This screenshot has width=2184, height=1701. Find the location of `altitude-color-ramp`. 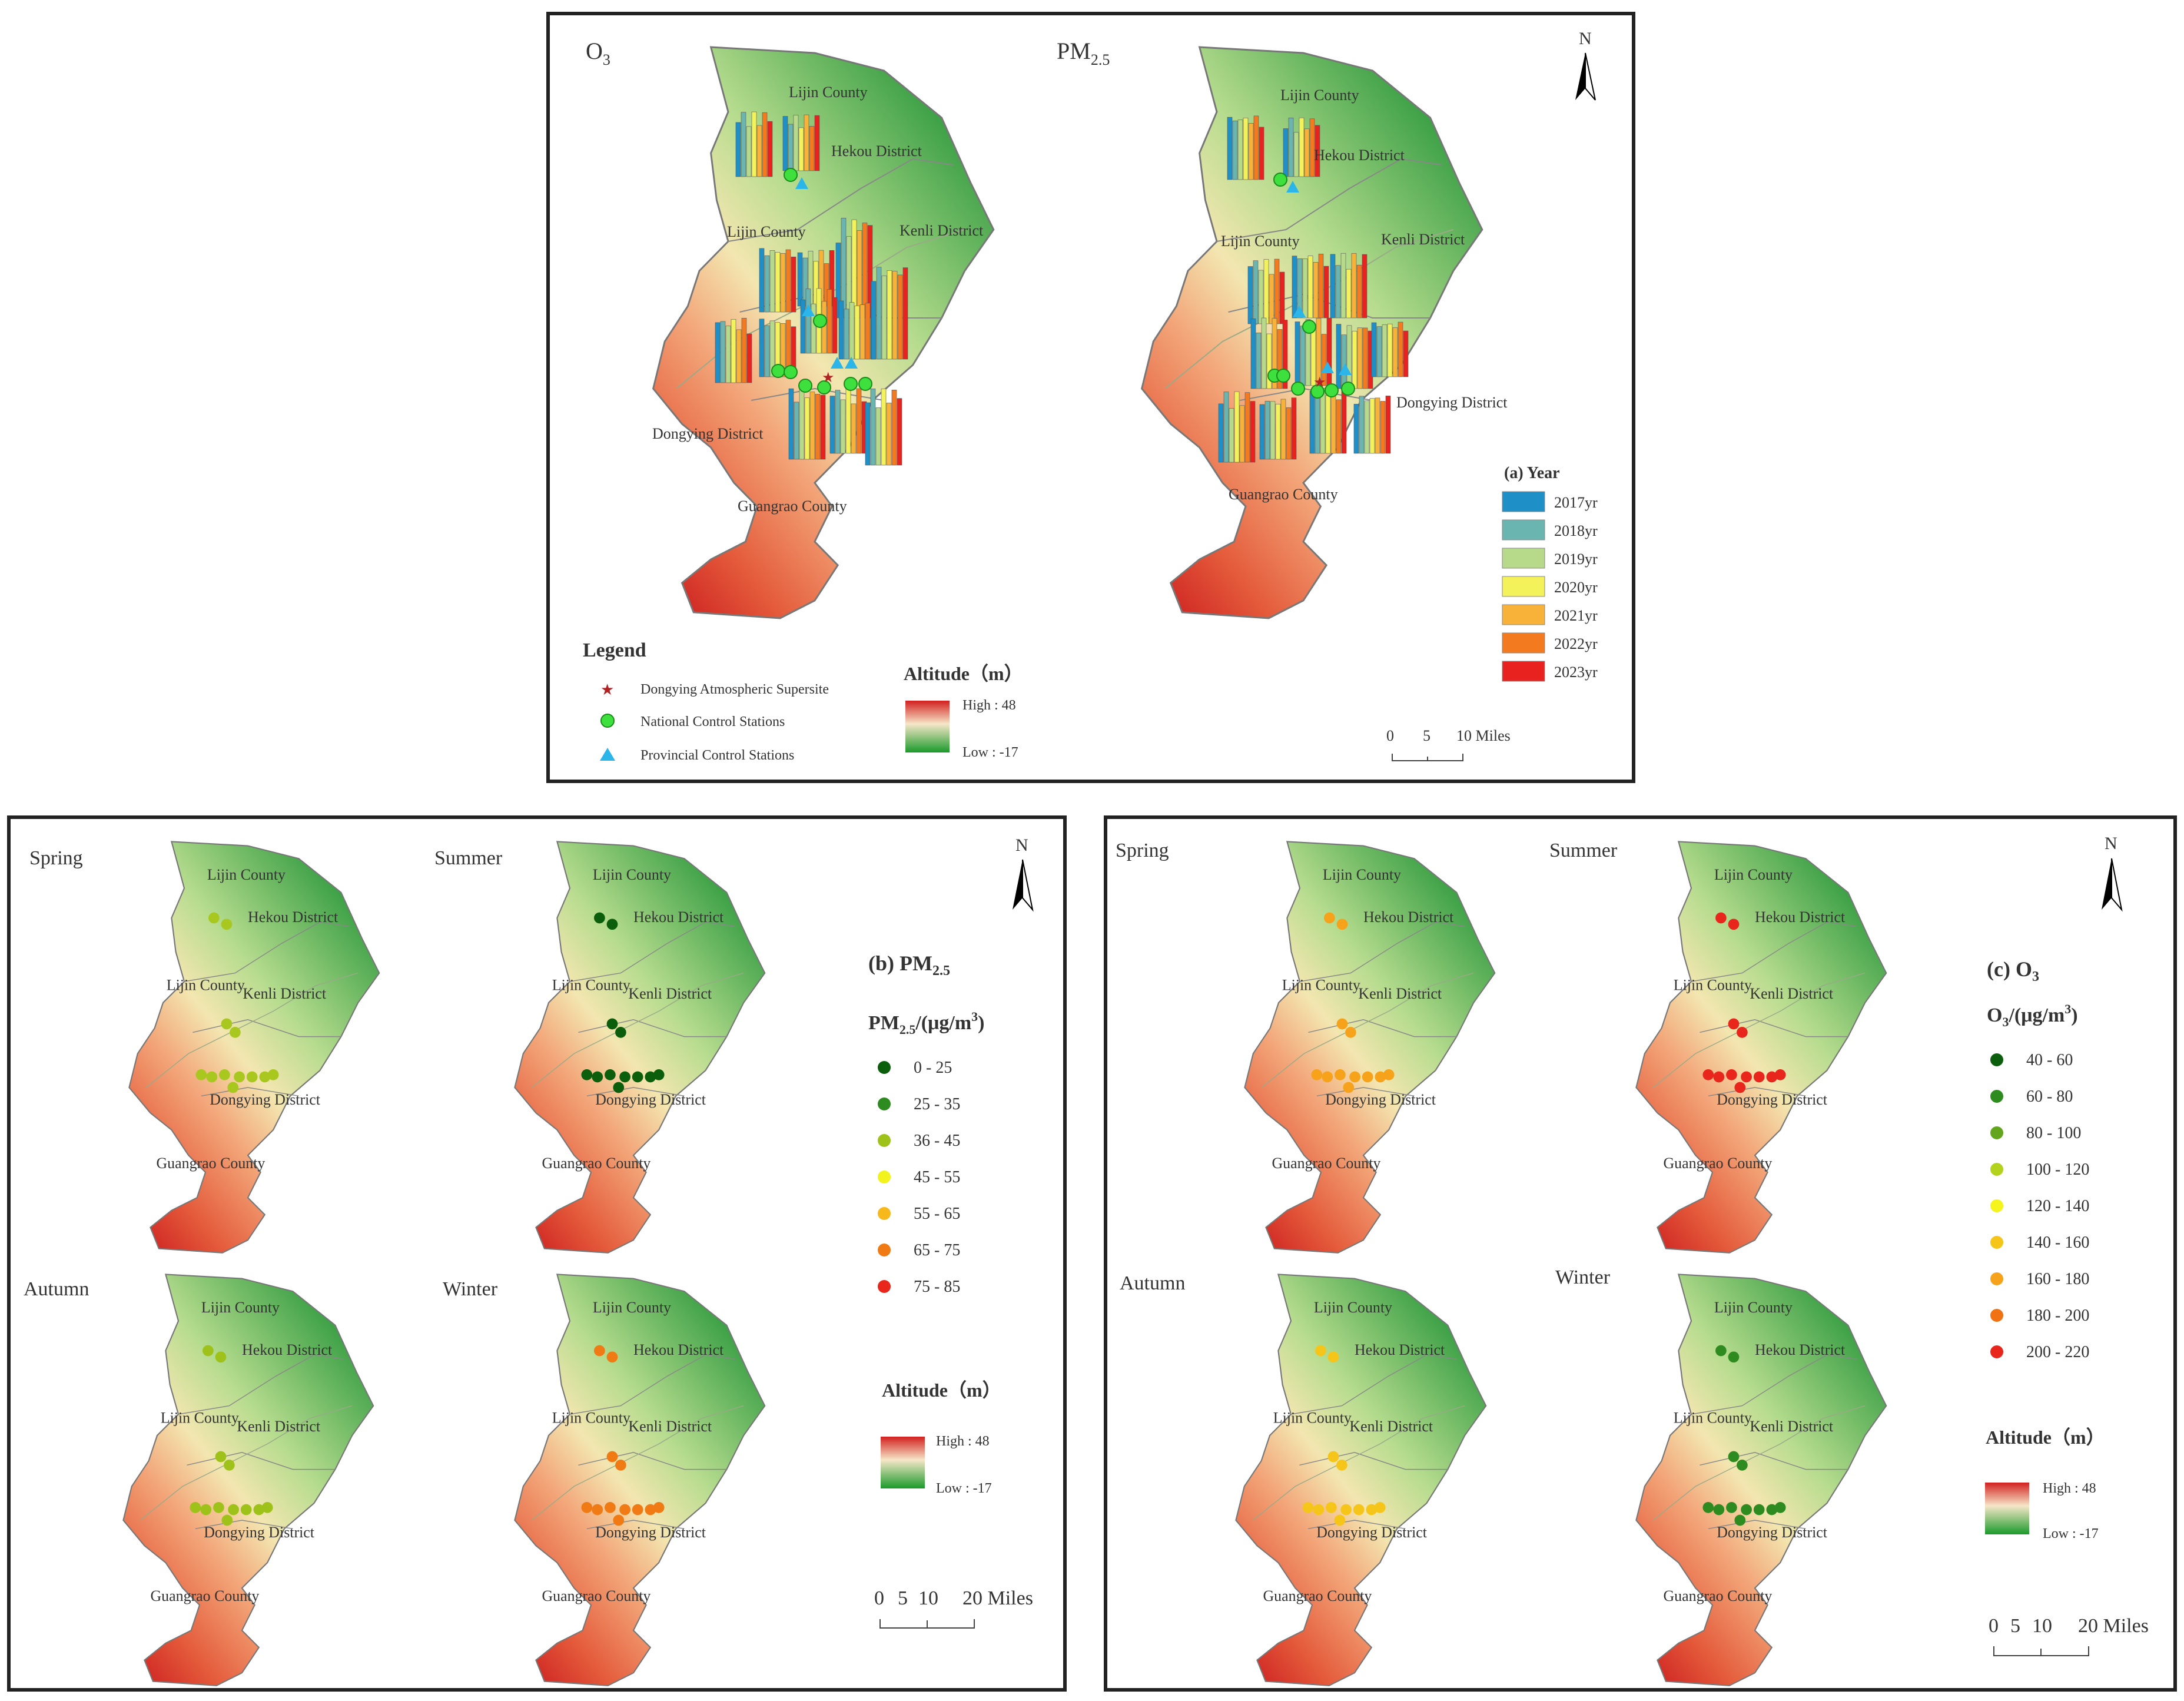

altitude-color-ramp is located at coordinates (903, 1462).